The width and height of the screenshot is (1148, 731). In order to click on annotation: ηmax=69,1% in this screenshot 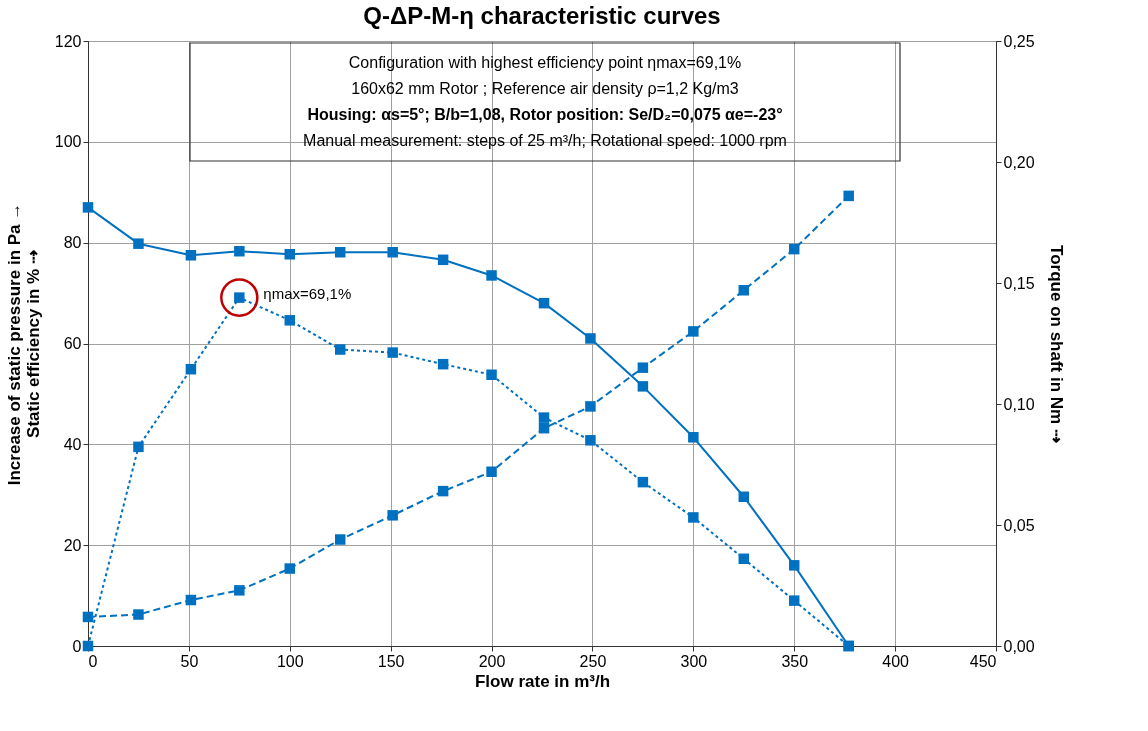, I will do `click(307, 293)`.